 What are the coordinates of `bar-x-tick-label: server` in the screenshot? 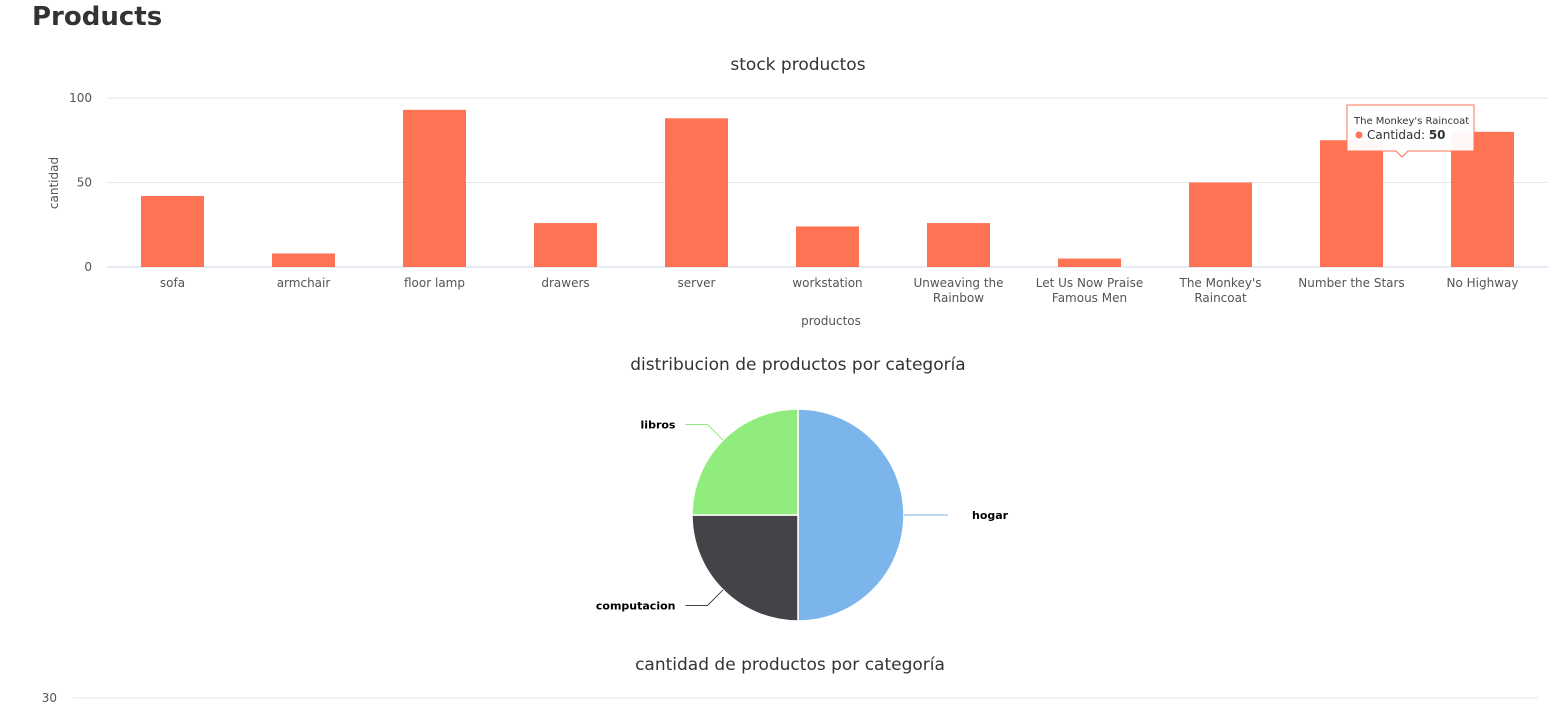 It's located at (697, 283).